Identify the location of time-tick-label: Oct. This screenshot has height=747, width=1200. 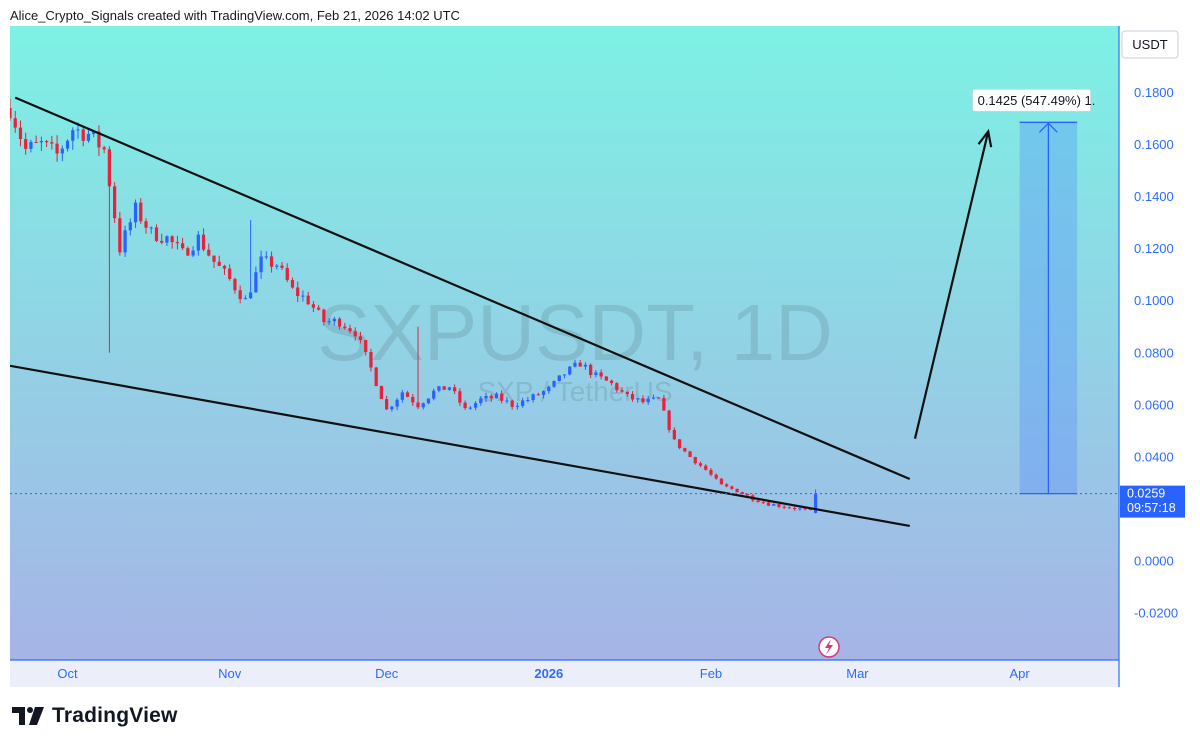
(67, 673).